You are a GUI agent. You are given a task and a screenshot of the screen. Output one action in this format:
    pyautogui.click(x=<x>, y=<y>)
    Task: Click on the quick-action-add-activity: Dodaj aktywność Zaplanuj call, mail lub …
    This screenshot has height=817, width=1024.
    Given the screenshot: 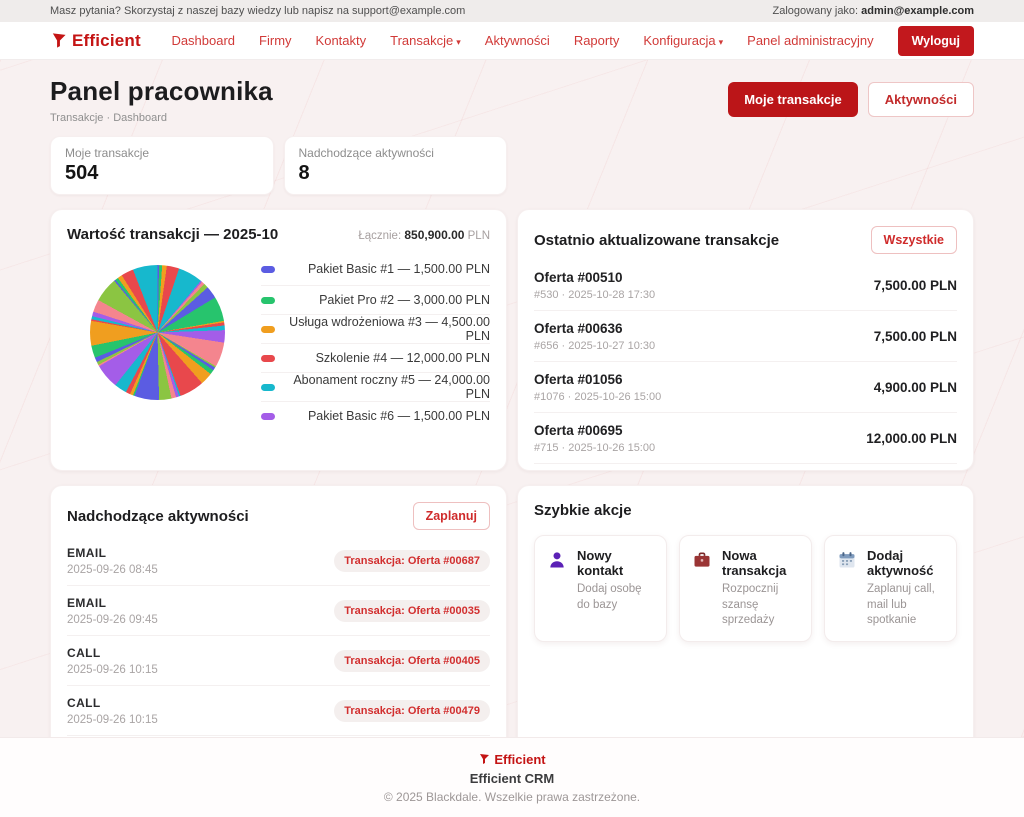 What is the action you would take?
    pyautogui.click(x=890, y=588)
    